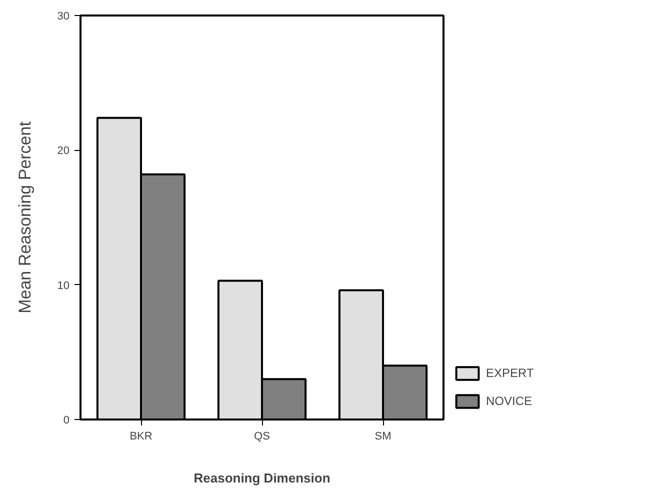 The image size is (659, 489). I want to click on x-tick-label: BKR, so click(141, 436).